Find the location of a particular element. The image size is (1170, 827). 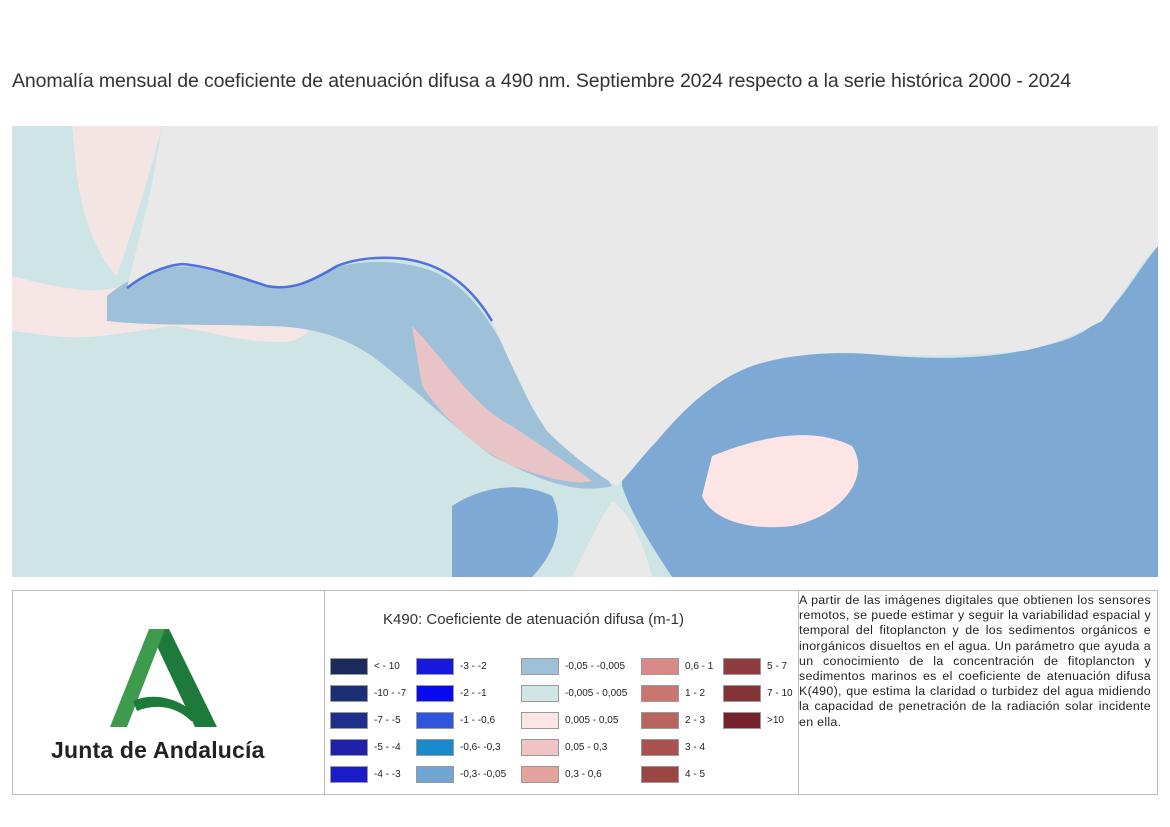

legend-item: -5 - -4 is located at coordinates (365, 747).